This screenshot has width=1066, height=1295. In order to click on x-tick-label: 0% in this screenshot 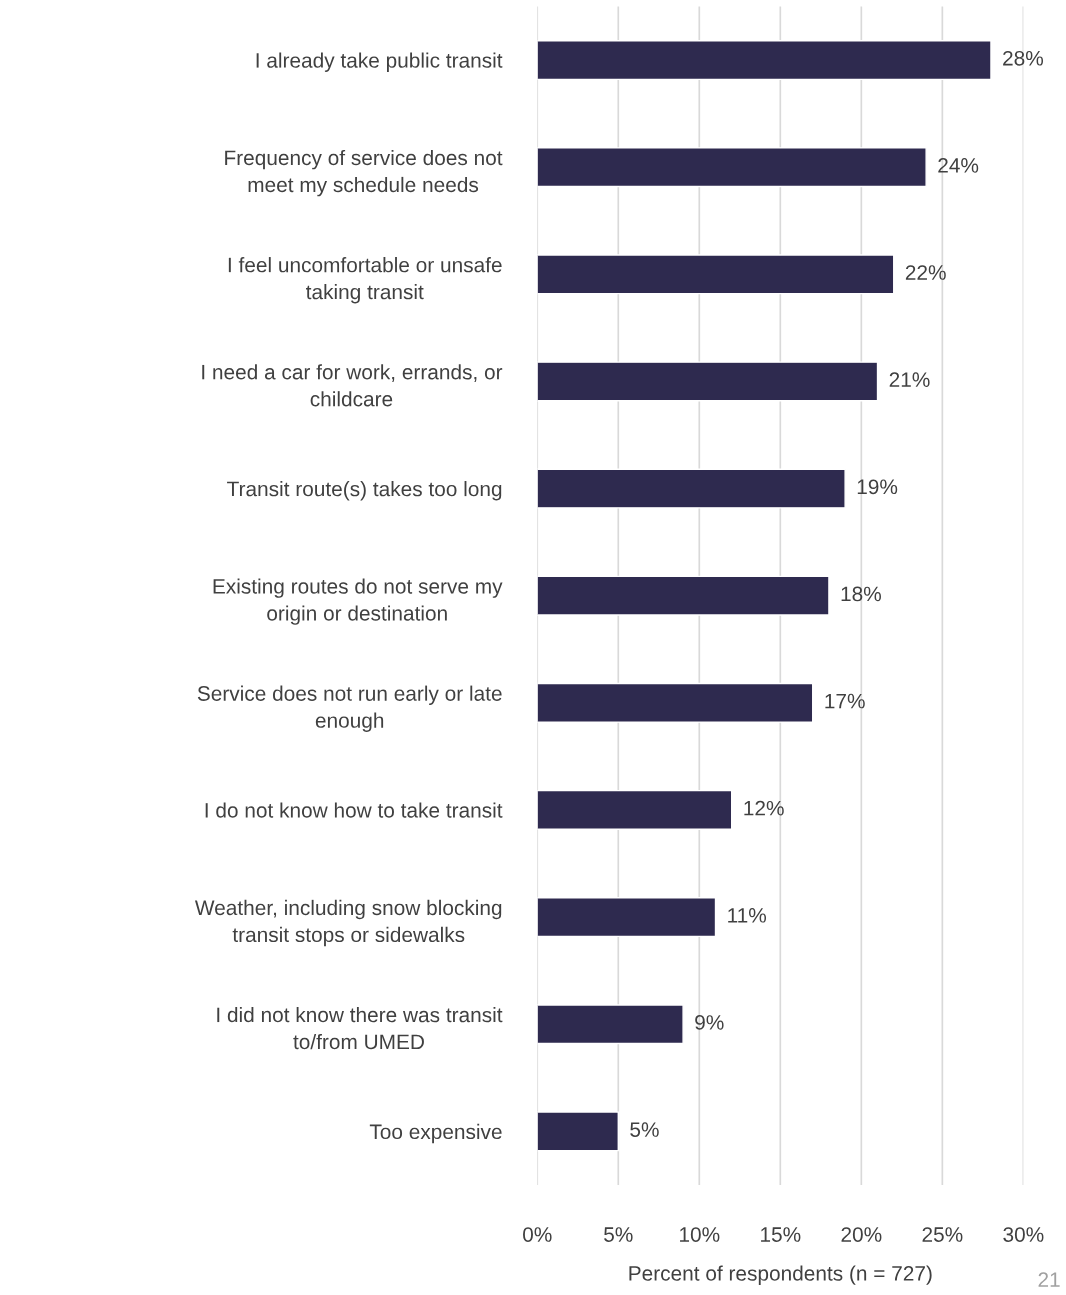, I will do `click(537, 1234)`.